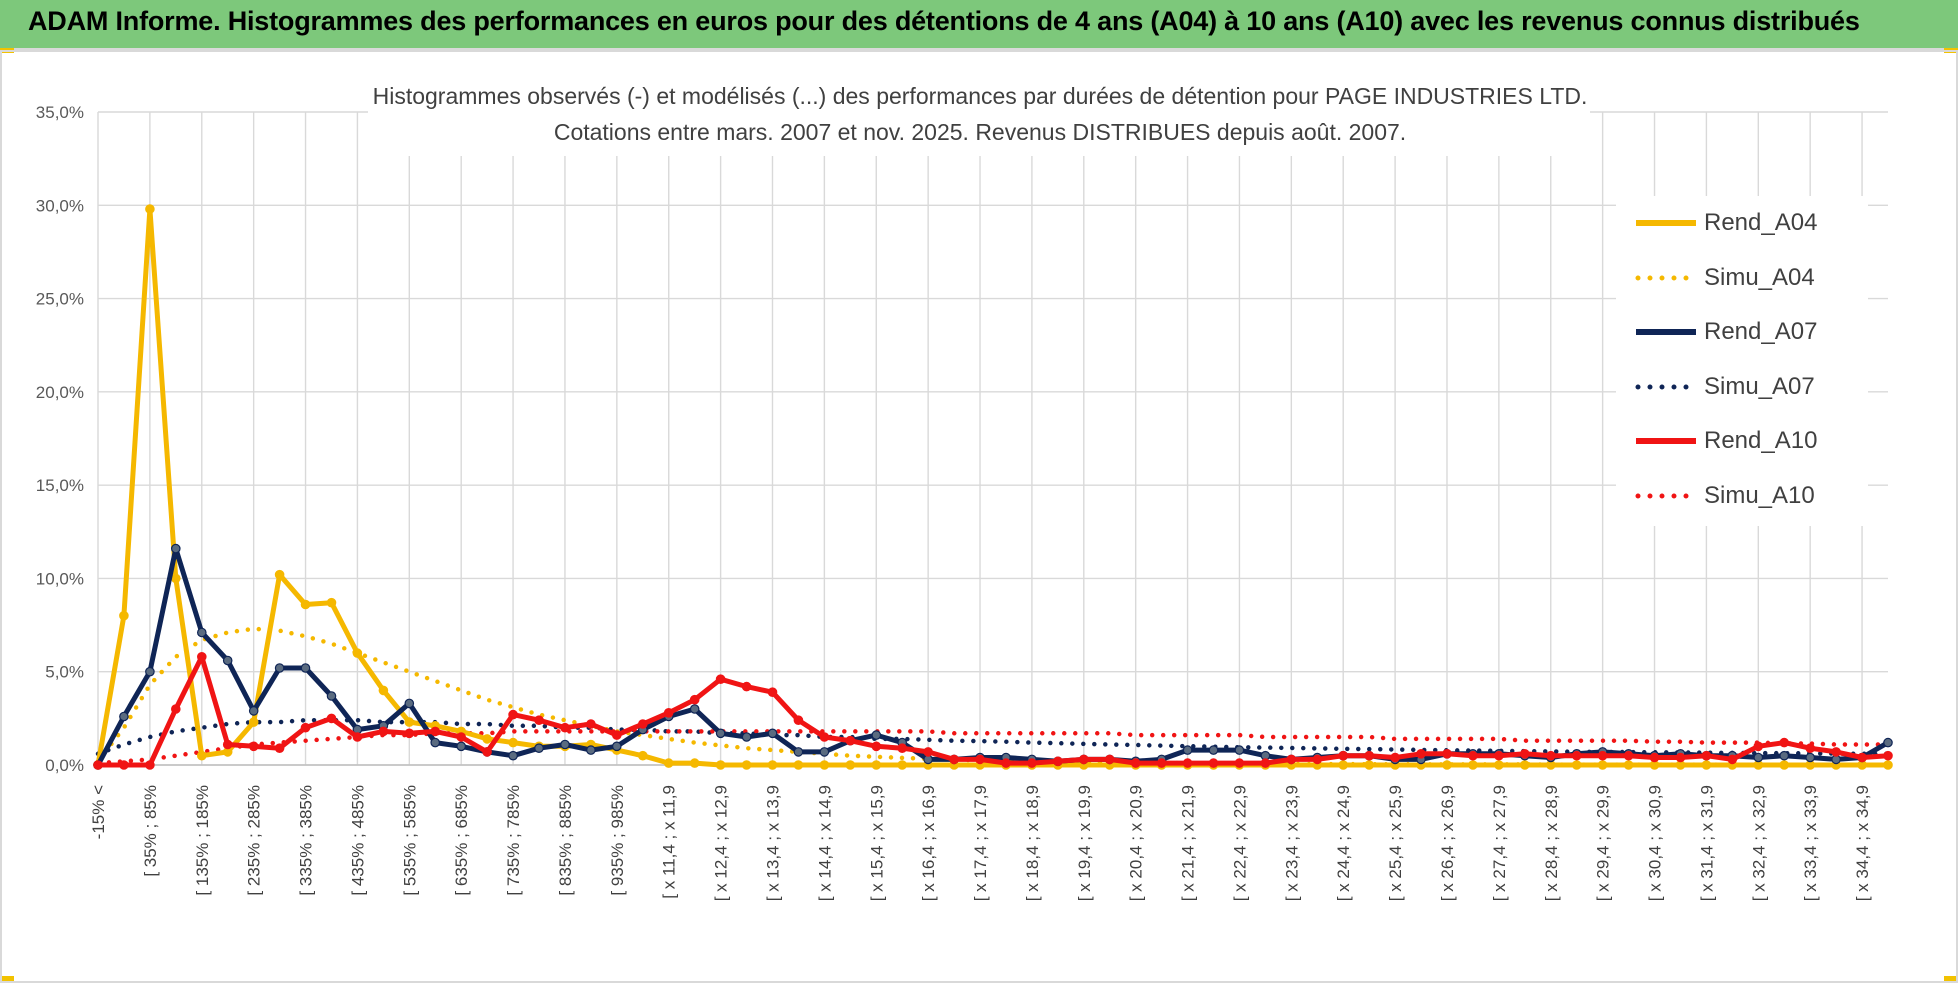 The height and width of the screenshot is (983, 1958). I want to click on x-tick-label: [ x 18,4 ; x 18,9, so click(1032, 843).